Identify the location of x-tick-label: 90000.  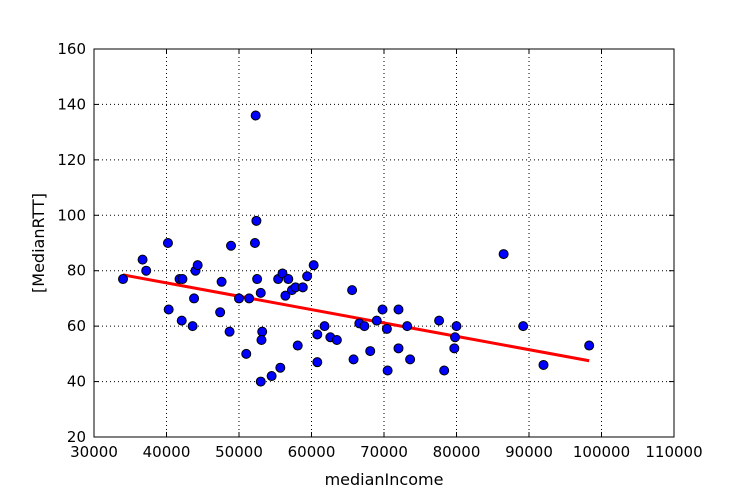
(529, 452).